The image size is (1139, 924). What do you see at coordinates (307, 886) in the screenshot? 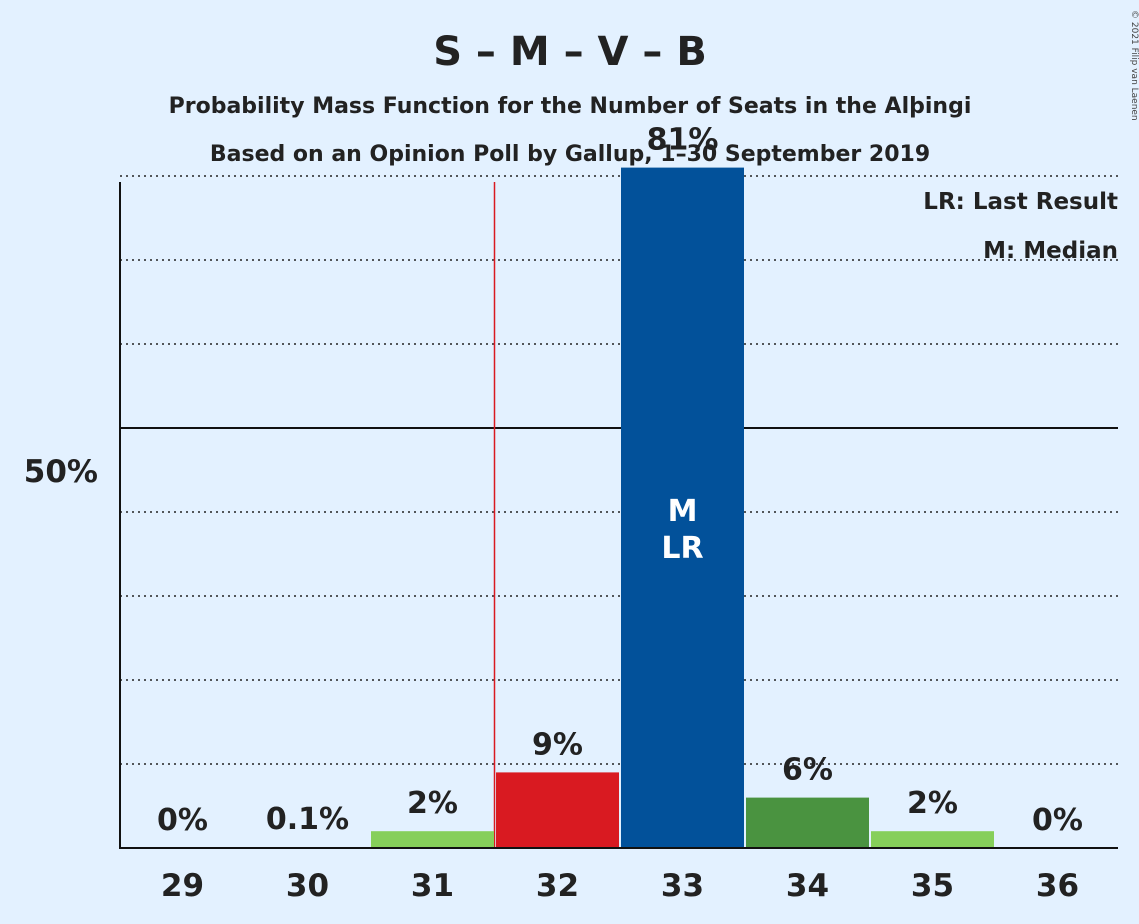
I see `x-tick-30: 30` at bounding box center [307, 886].